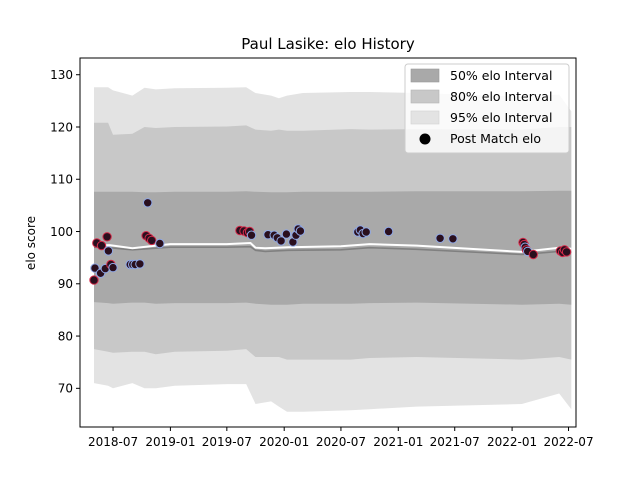 The width and height of the screenshot is (640, 480). What do you see at coordinates (227, 442) in the screenshot?
I see `x-tick-label: 2019-07` at bounding box center [227, 442].